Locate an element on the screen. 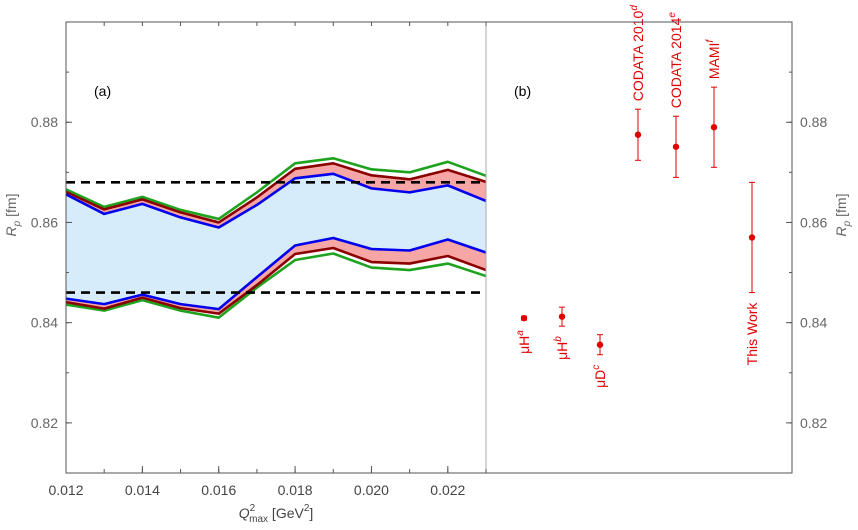 Image resolution: width=858 pixels, height=530 pixels. point-label: CODATA 2010d is located at coordinates (637, 53).